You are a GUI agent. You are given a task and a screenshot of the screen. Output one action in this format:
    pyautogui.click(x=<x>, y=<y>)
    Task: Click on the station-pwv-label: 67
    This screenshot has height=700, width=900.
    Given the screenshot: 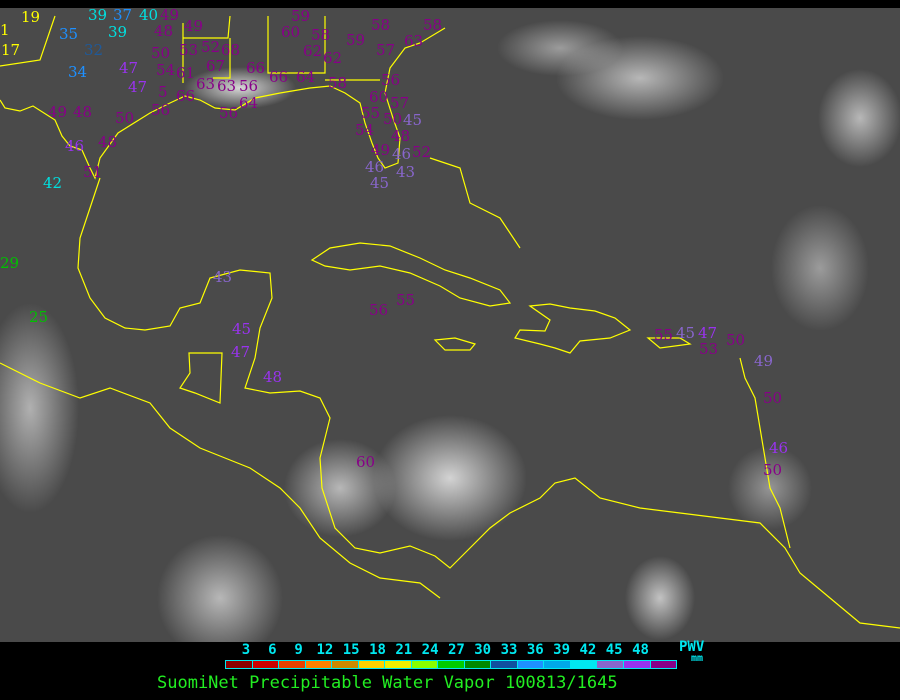 What is the action you would take?
    pyautogui.click(x=216, y=66)
    